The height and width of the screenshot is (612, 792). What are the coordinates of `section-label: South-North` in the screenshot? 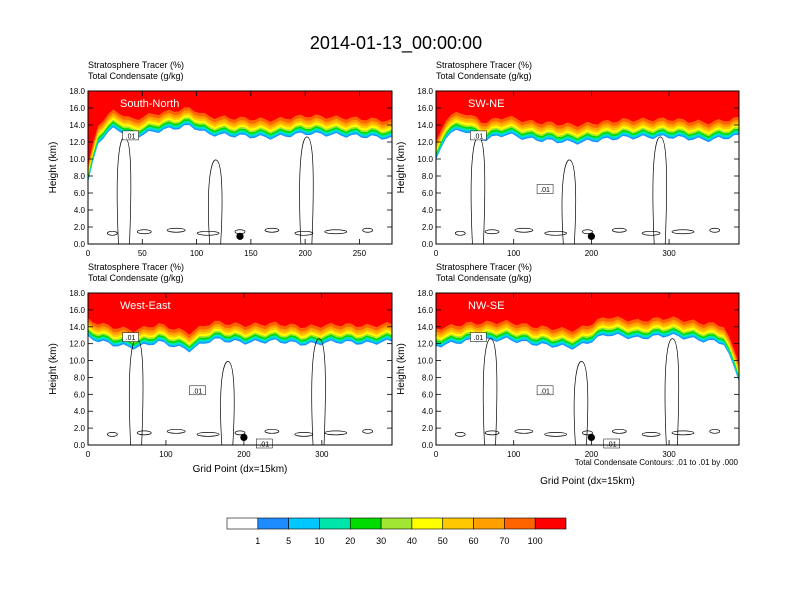 It's located at (149, 104).